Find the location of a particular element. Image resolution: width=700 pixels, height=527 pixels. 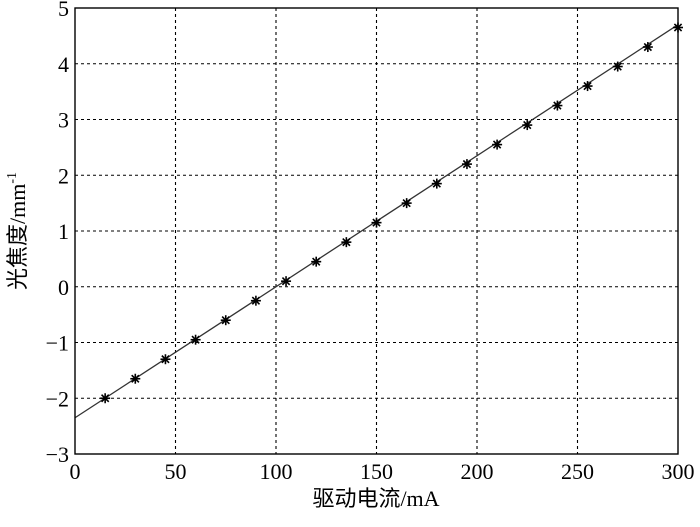

svg-text: 光焦度/mm-1 is located at coordinates (17, 231).